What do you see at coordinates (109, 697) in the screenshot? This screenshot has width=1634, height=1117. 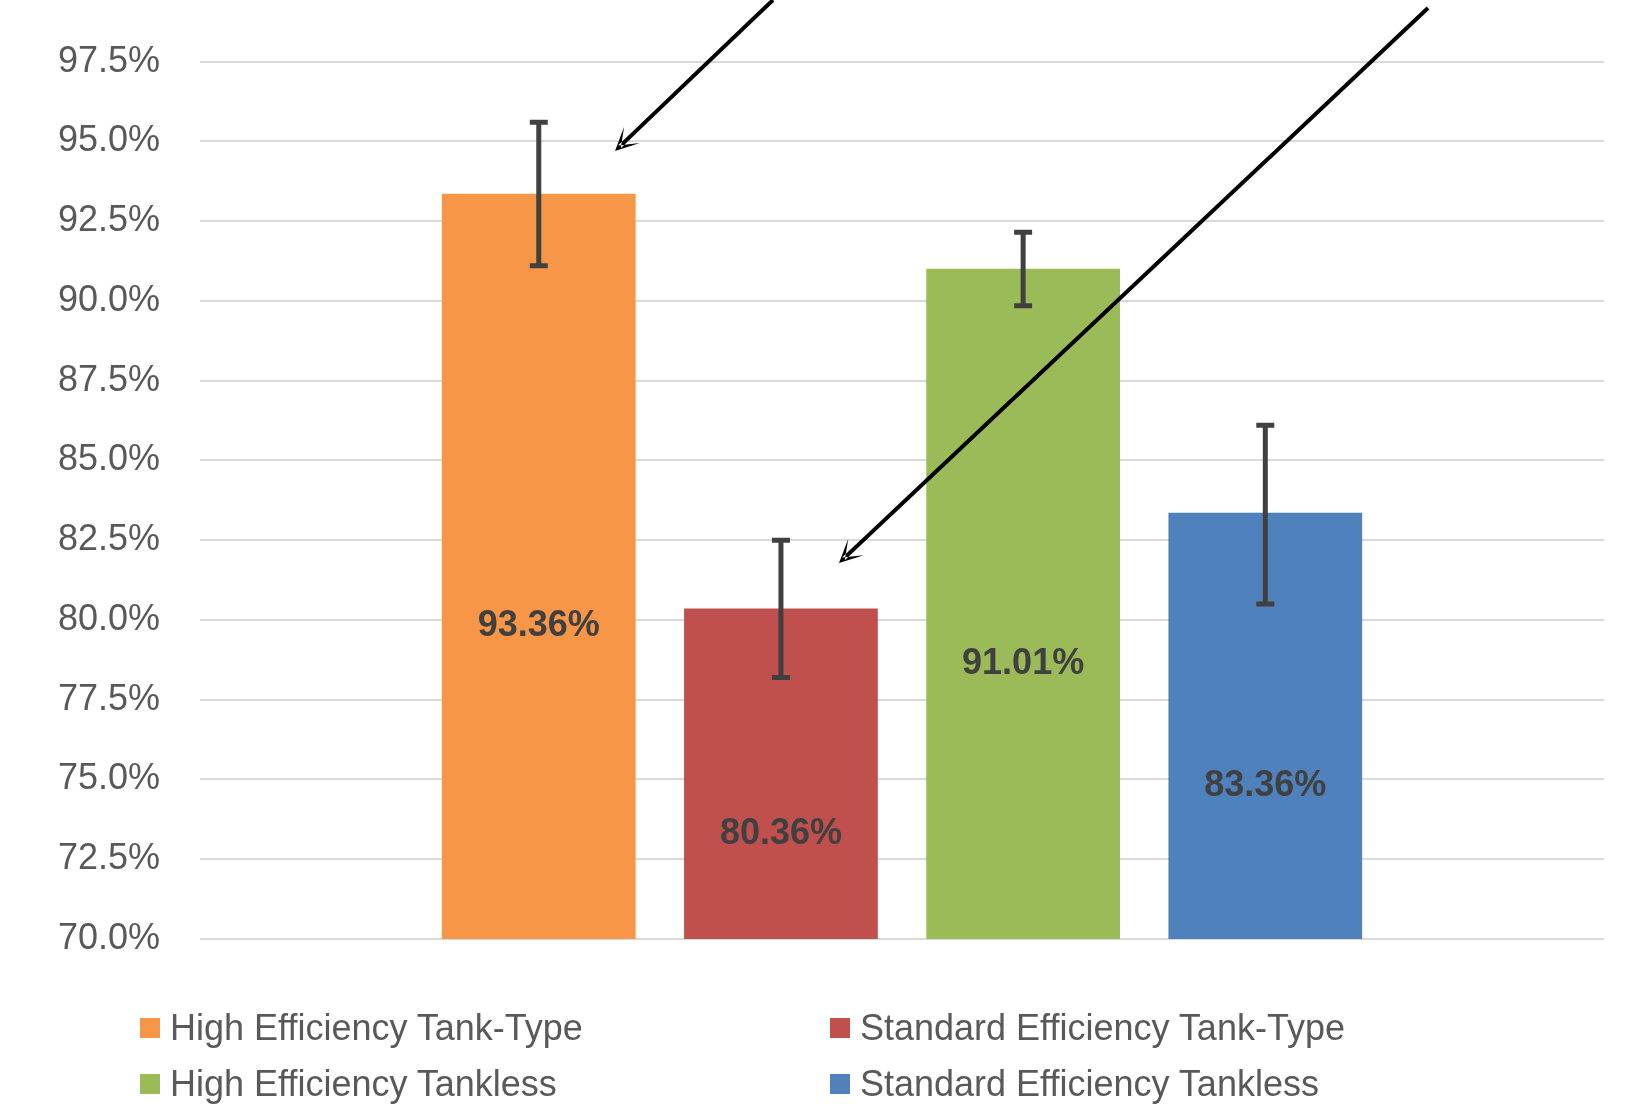 I see `y-tick-label: 77.5%` at bounding box center [109, 697].